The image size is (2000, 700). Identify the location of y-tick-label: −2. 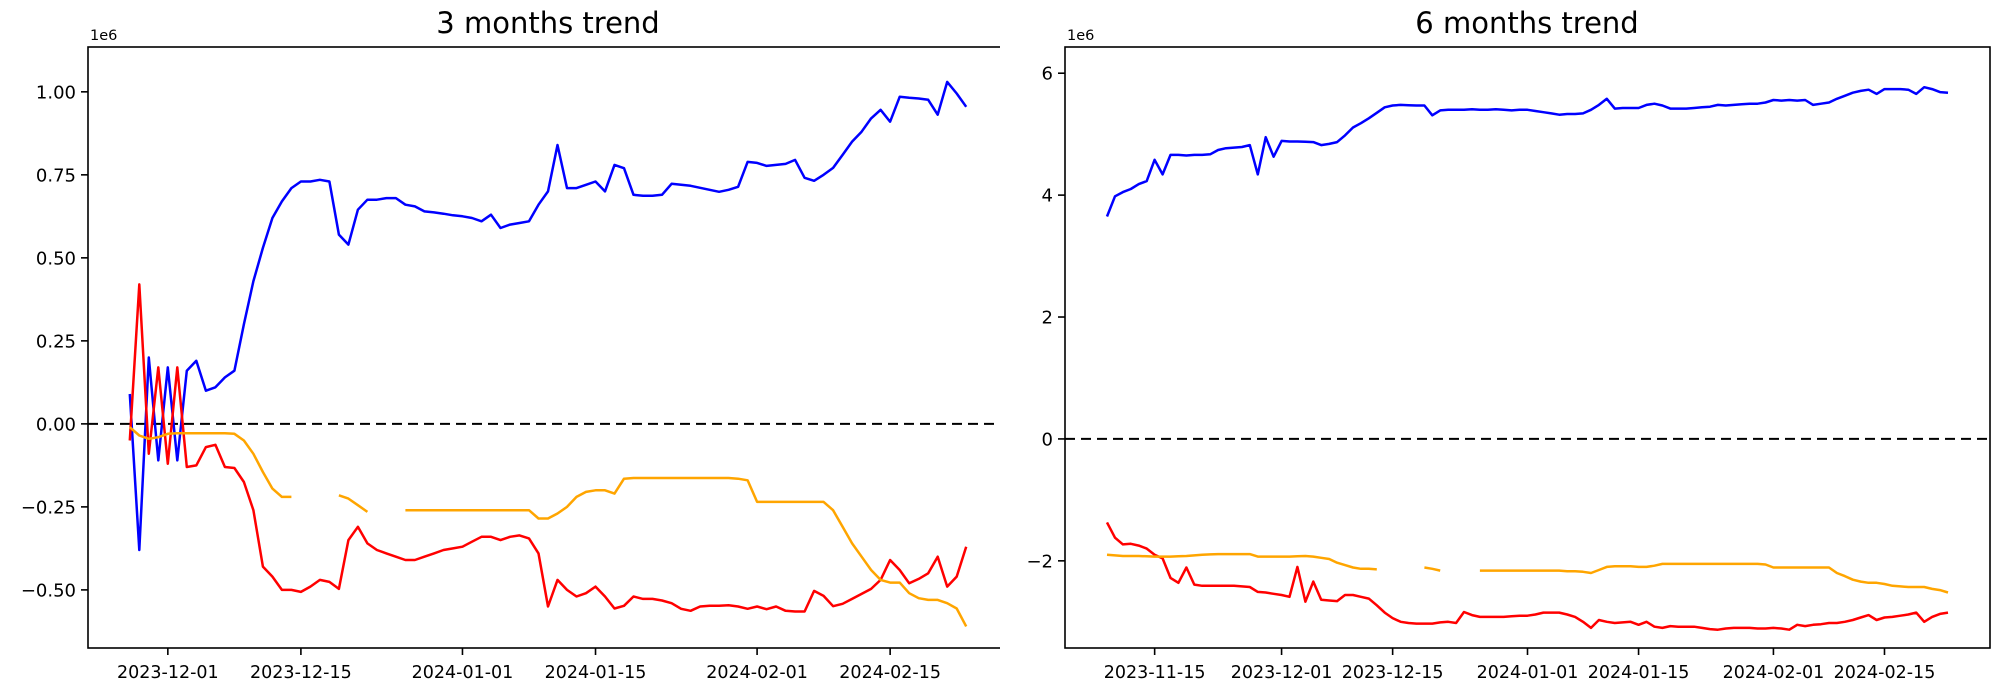
(1039, 561).